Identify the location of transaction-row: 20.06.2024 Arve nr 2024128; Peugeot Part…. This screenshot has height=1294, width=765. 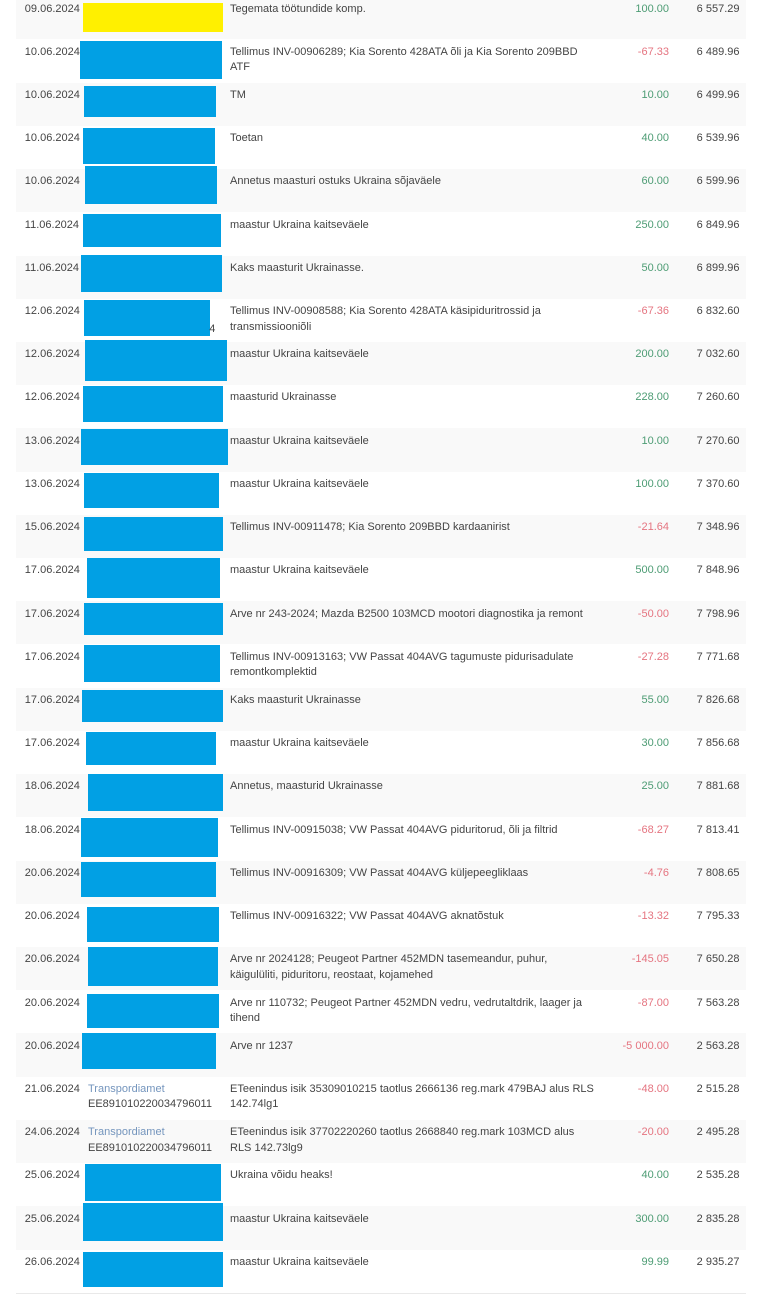
(381, 969).